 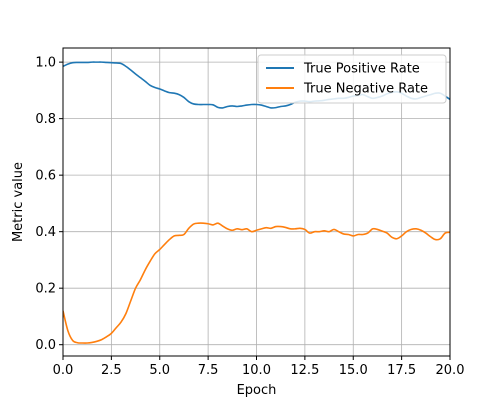 I want to click on x-axis-label: Epoch, so click(x=257, y=390).